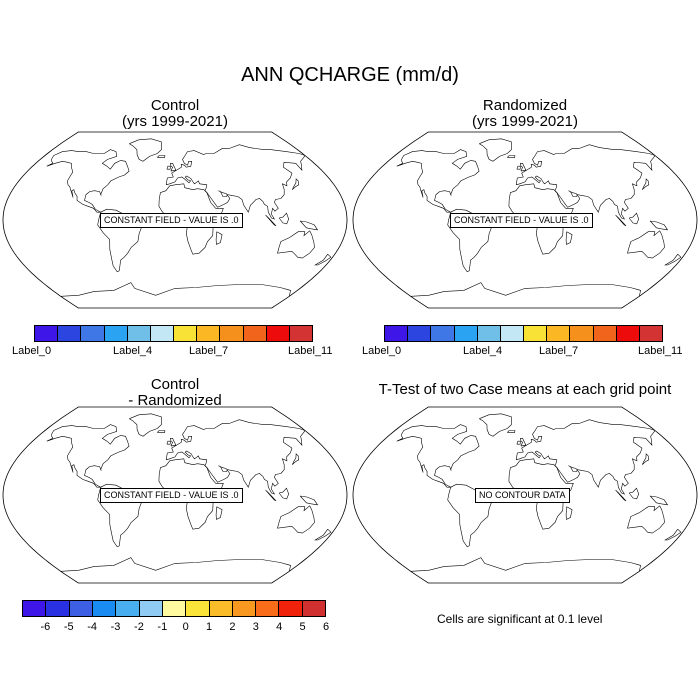  What do you see at coordinates (92, 627) in the screenshot?
I see `colorbar-difference-label-2: -4` at bounding box center [92, 627].